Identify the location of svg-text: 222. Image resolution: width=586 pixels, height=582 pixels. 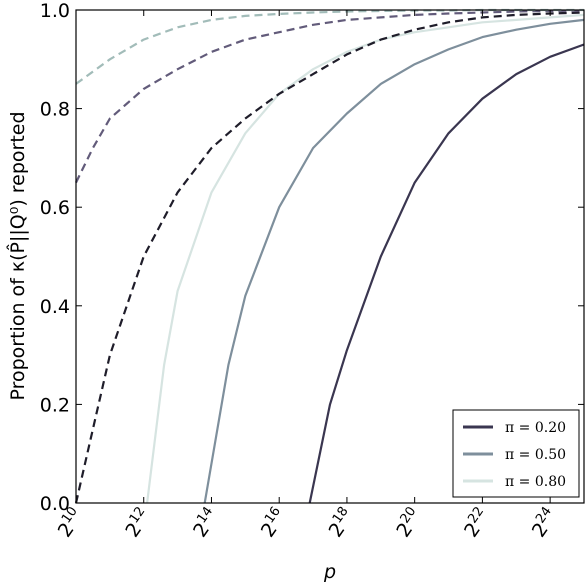
(476, 522).